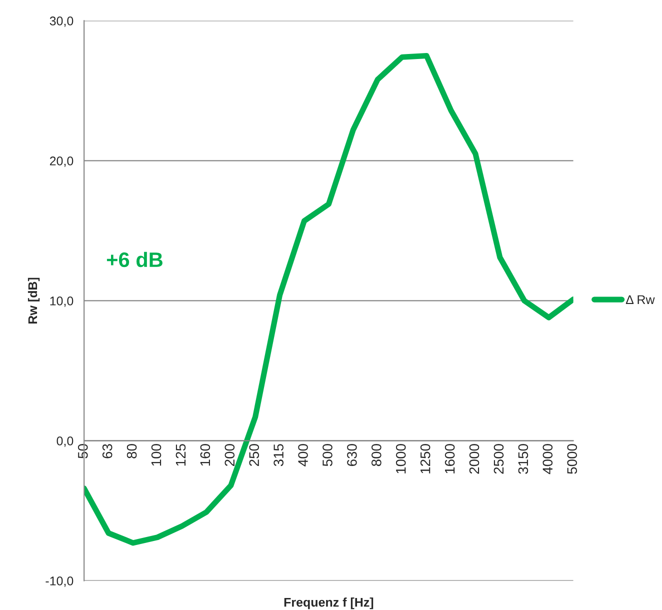  Describe the element at coordinates (229, 455) in the screenshot. I see `x-tick-label: 200` at that location.